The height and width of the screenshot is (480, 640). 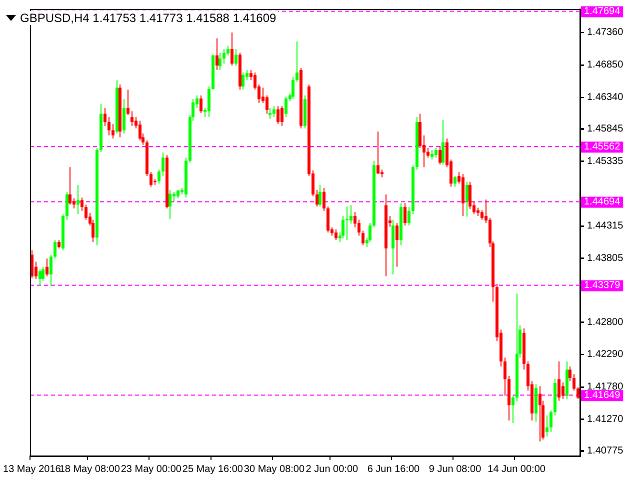 What do you see at coordinates (602, 286) in the screenshot?
I see `ref-line-label: 1.43379` at bounding box center [602, 286].